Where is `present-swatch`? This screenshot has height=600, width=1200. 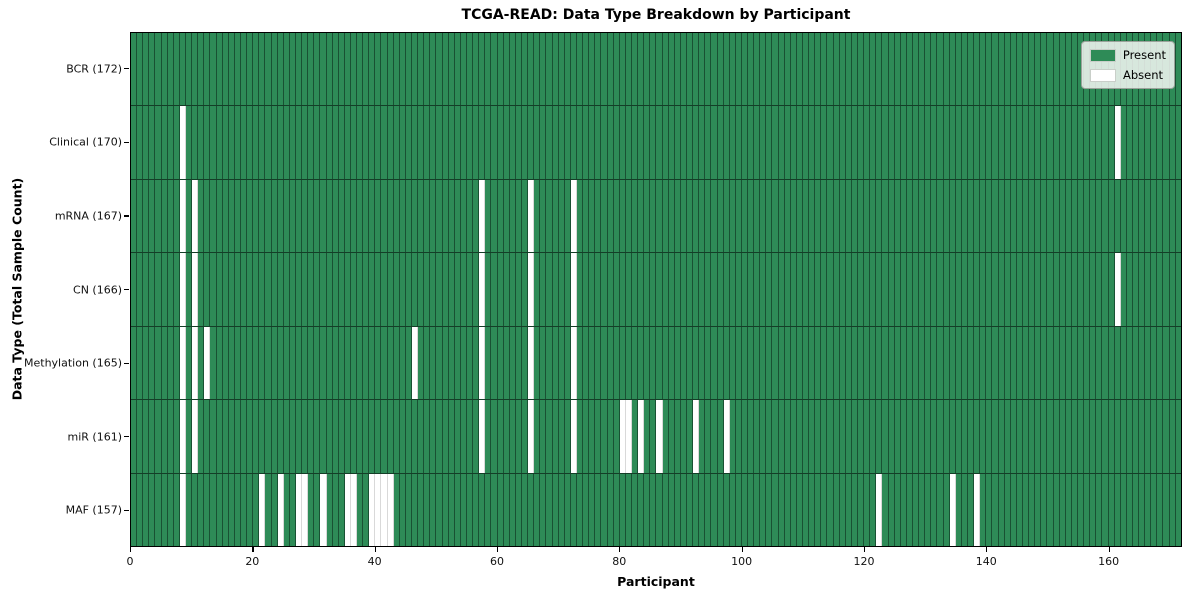
present-swatch is located at coordinates (1103, 55).